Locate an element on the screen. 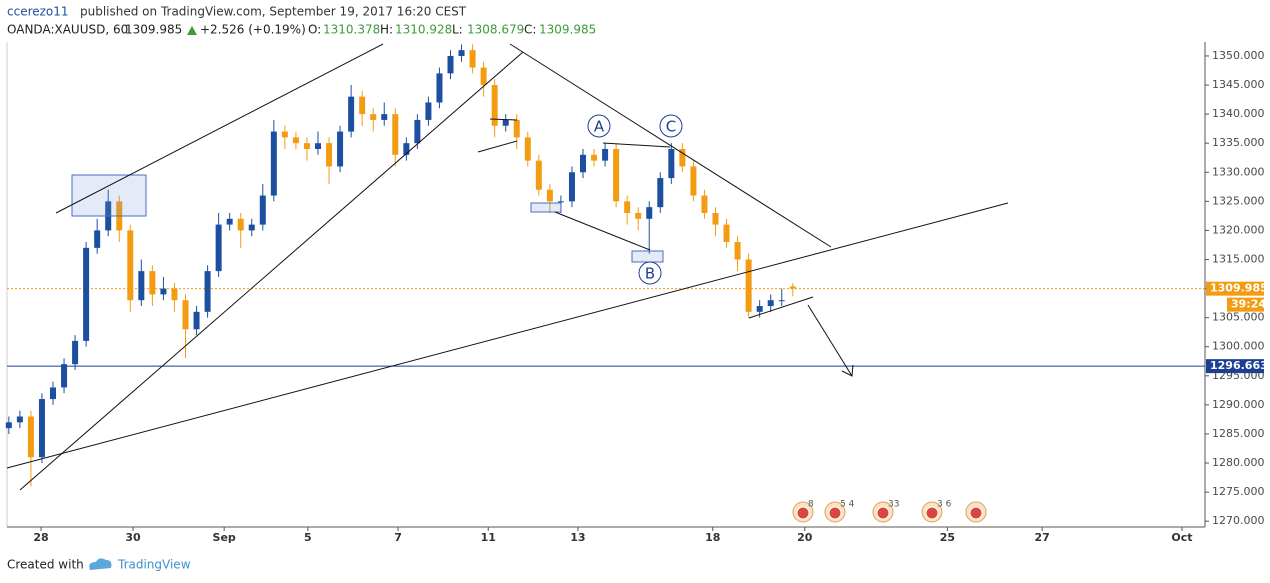 This screenshot has height=583, width=1270. event-count: 3 6 is located at coordinates (944, 505).